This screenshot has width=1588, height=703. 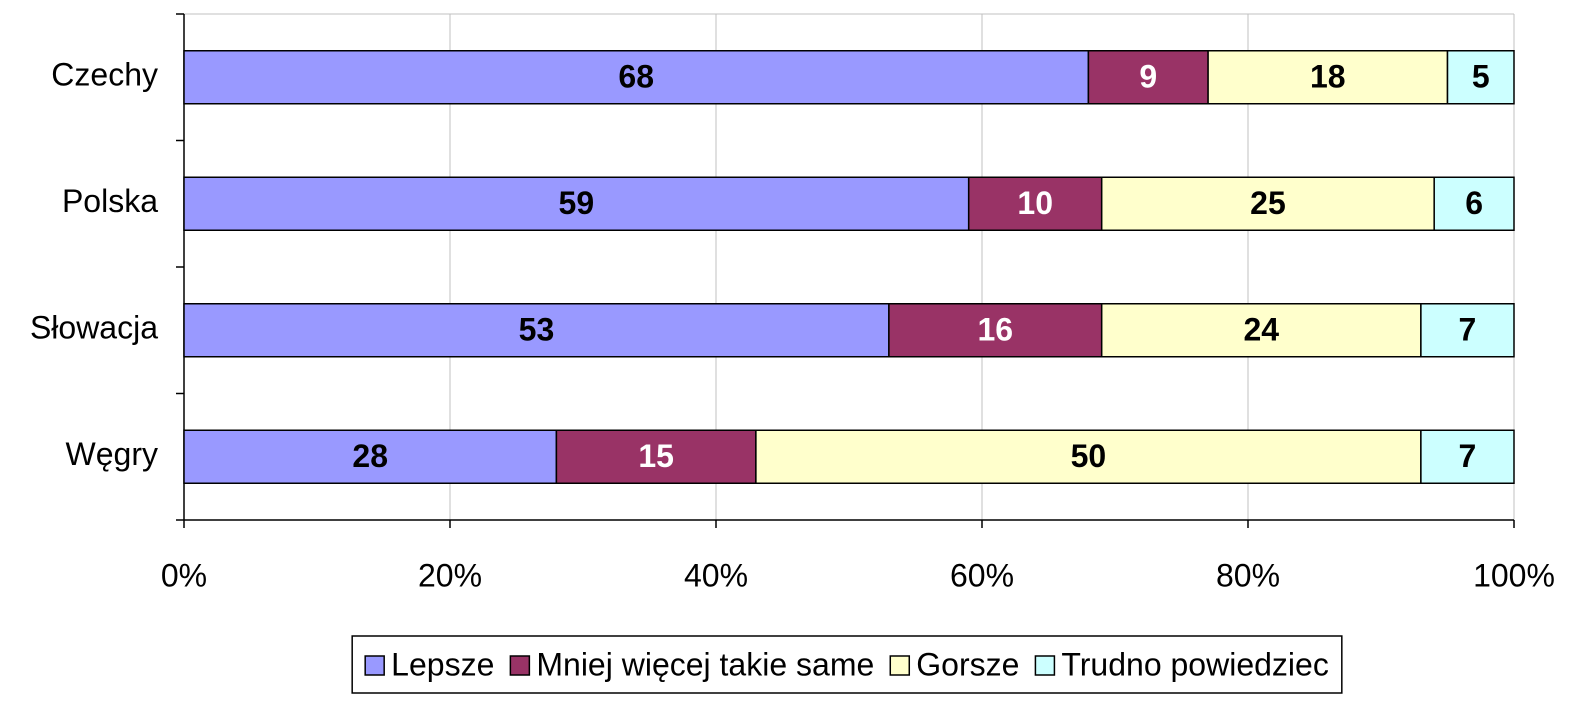 What do you see at coordinates (1268, 203) in the screenshot?
I see `data-label: 25` at bounding box center [1268, 203].